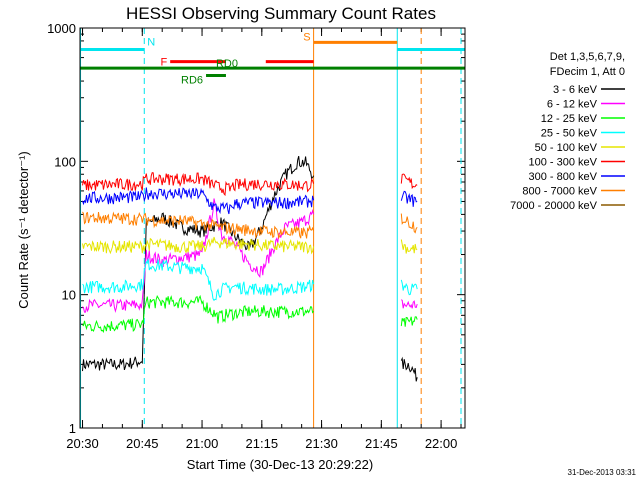  Describe the element at coordinates (554, 206) in the screenshot. I see `legend-label: 7000 - 20000 keV` at that location.